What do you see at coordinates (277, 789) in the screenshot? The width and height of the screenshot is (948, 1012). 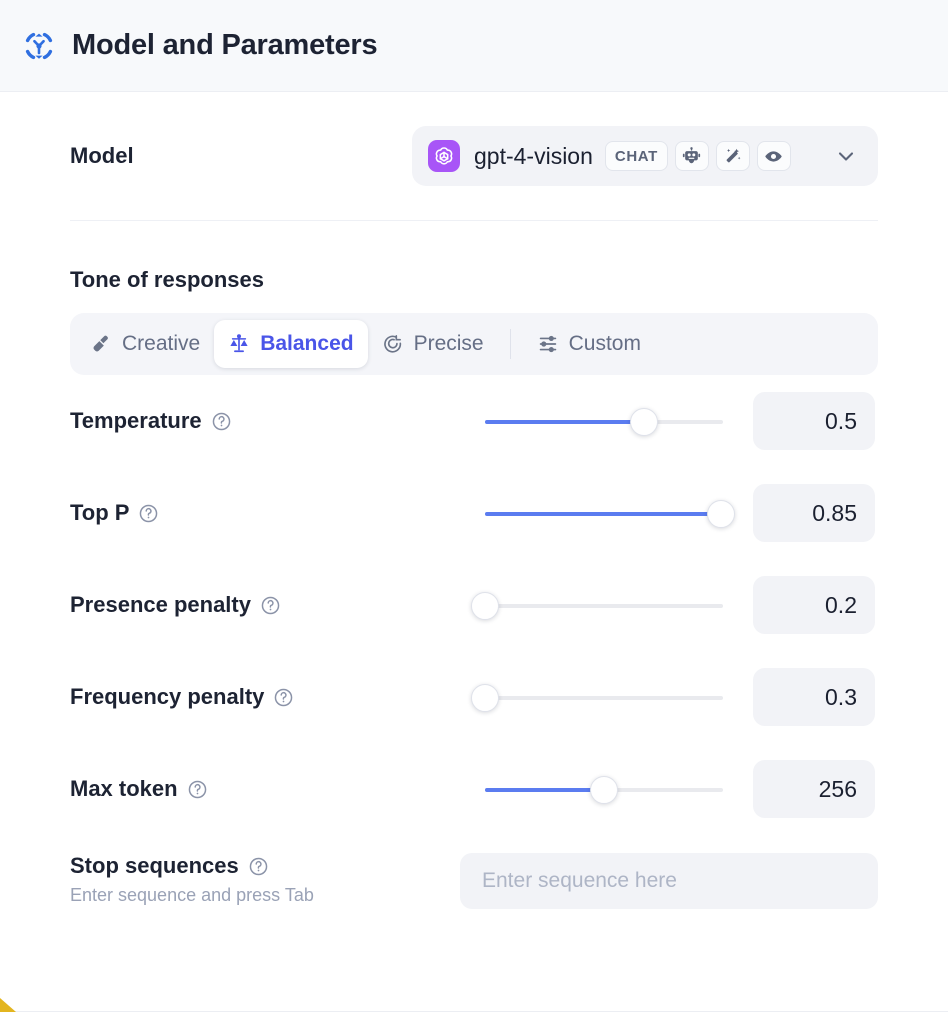 I see `parameter-label-group: Max token` at bounding box center [277, 789].